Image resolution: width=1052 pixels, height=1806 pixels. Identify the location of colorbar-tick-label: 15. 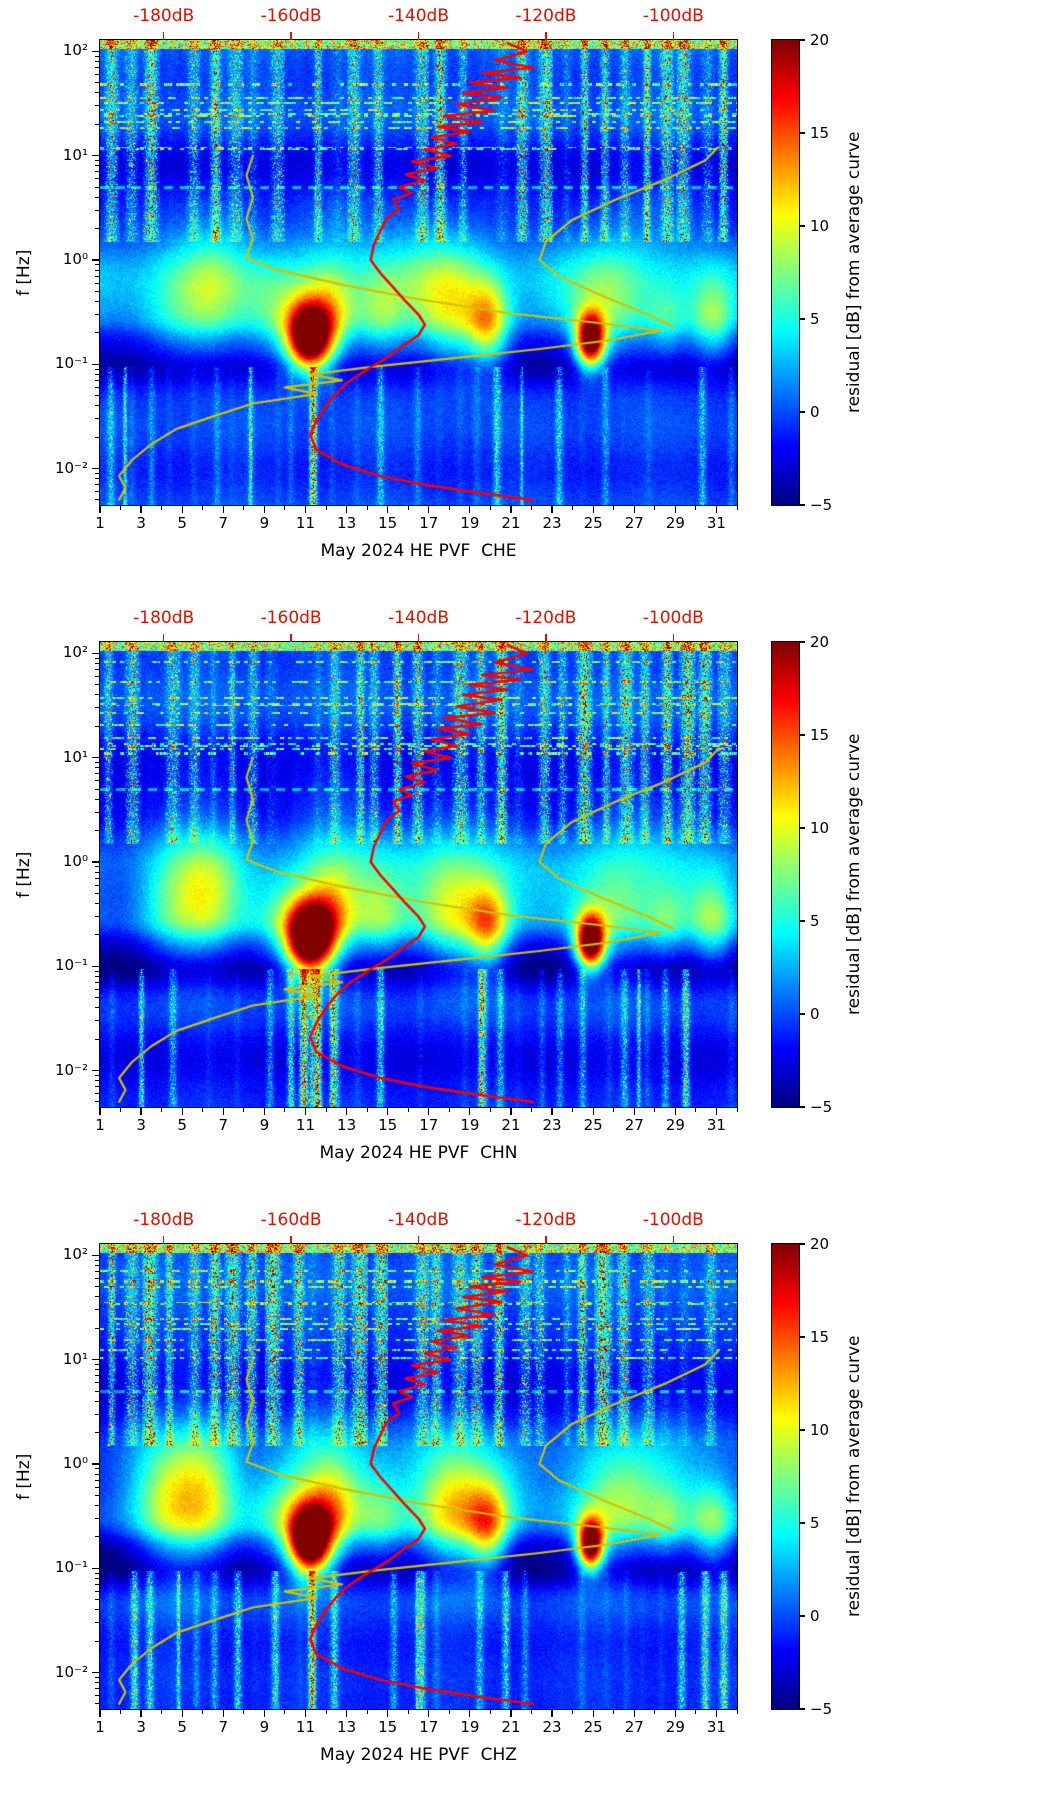
(820, 1337).